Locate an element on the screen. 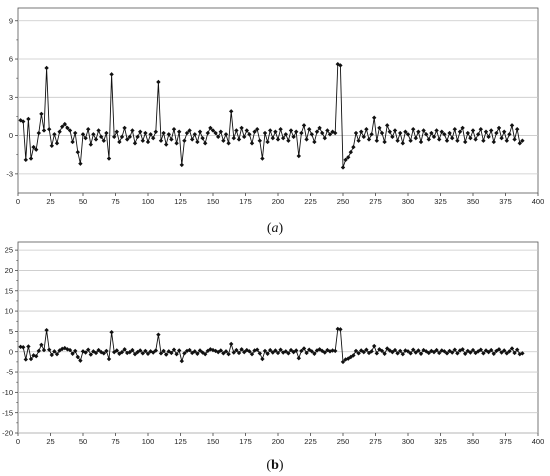  panel-a-xtick-label: 300 is located at coordinates (408, 201).